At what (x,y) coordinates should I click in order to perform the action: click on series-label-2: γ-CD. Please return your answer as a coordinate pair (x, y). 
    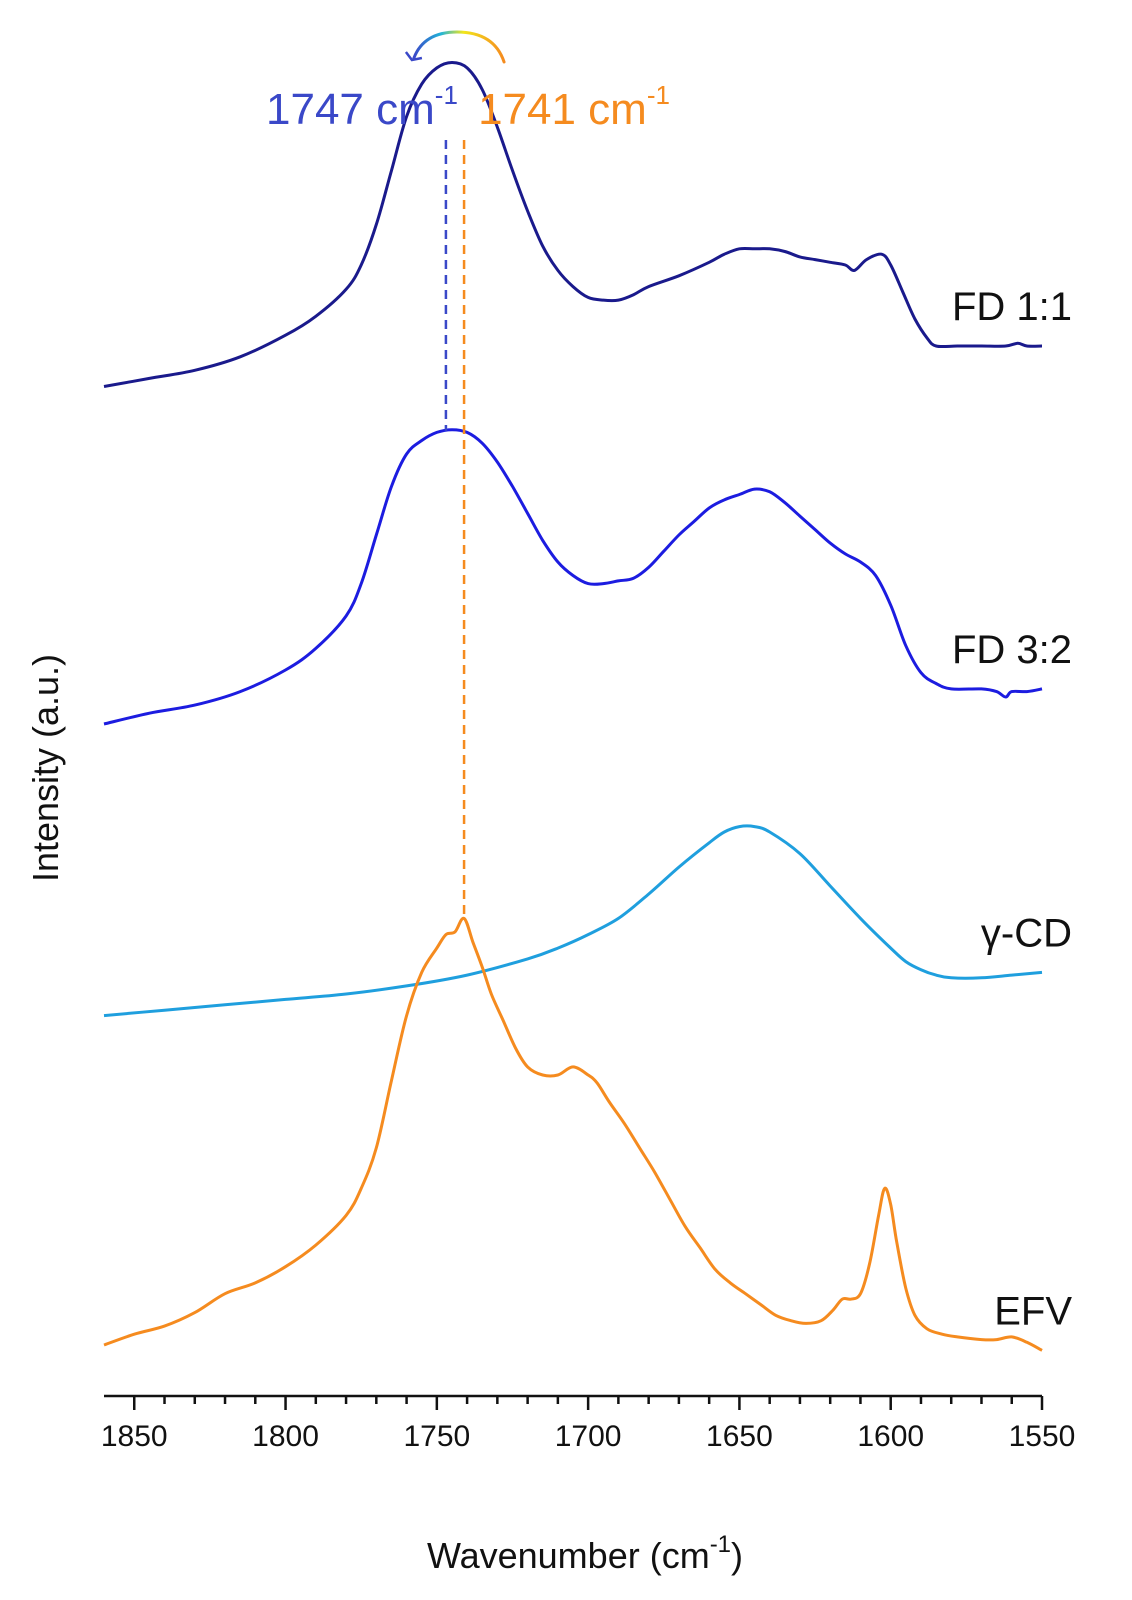
    Looking at the image, I should click on (1026, 933).